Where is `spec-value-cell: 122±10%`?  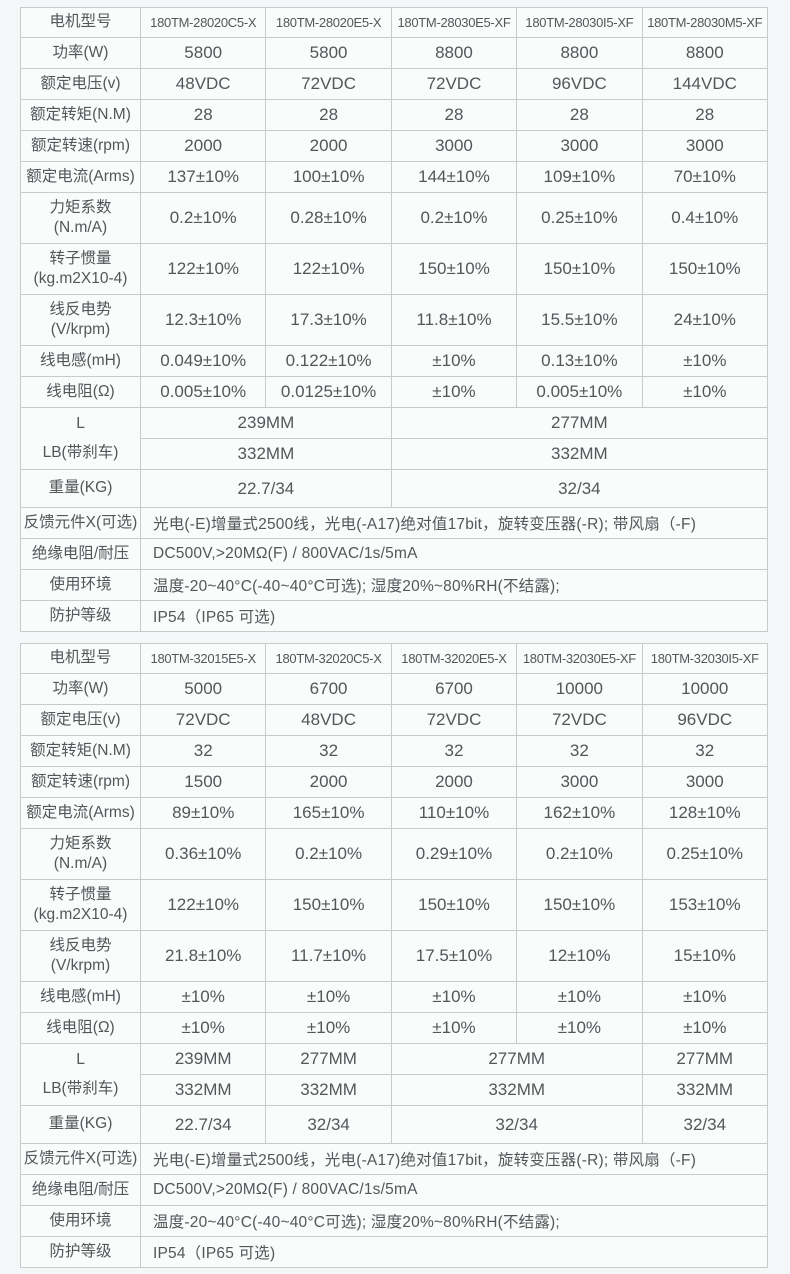 spec-value-cell: 122±10% is located at coordinates (203, 905).